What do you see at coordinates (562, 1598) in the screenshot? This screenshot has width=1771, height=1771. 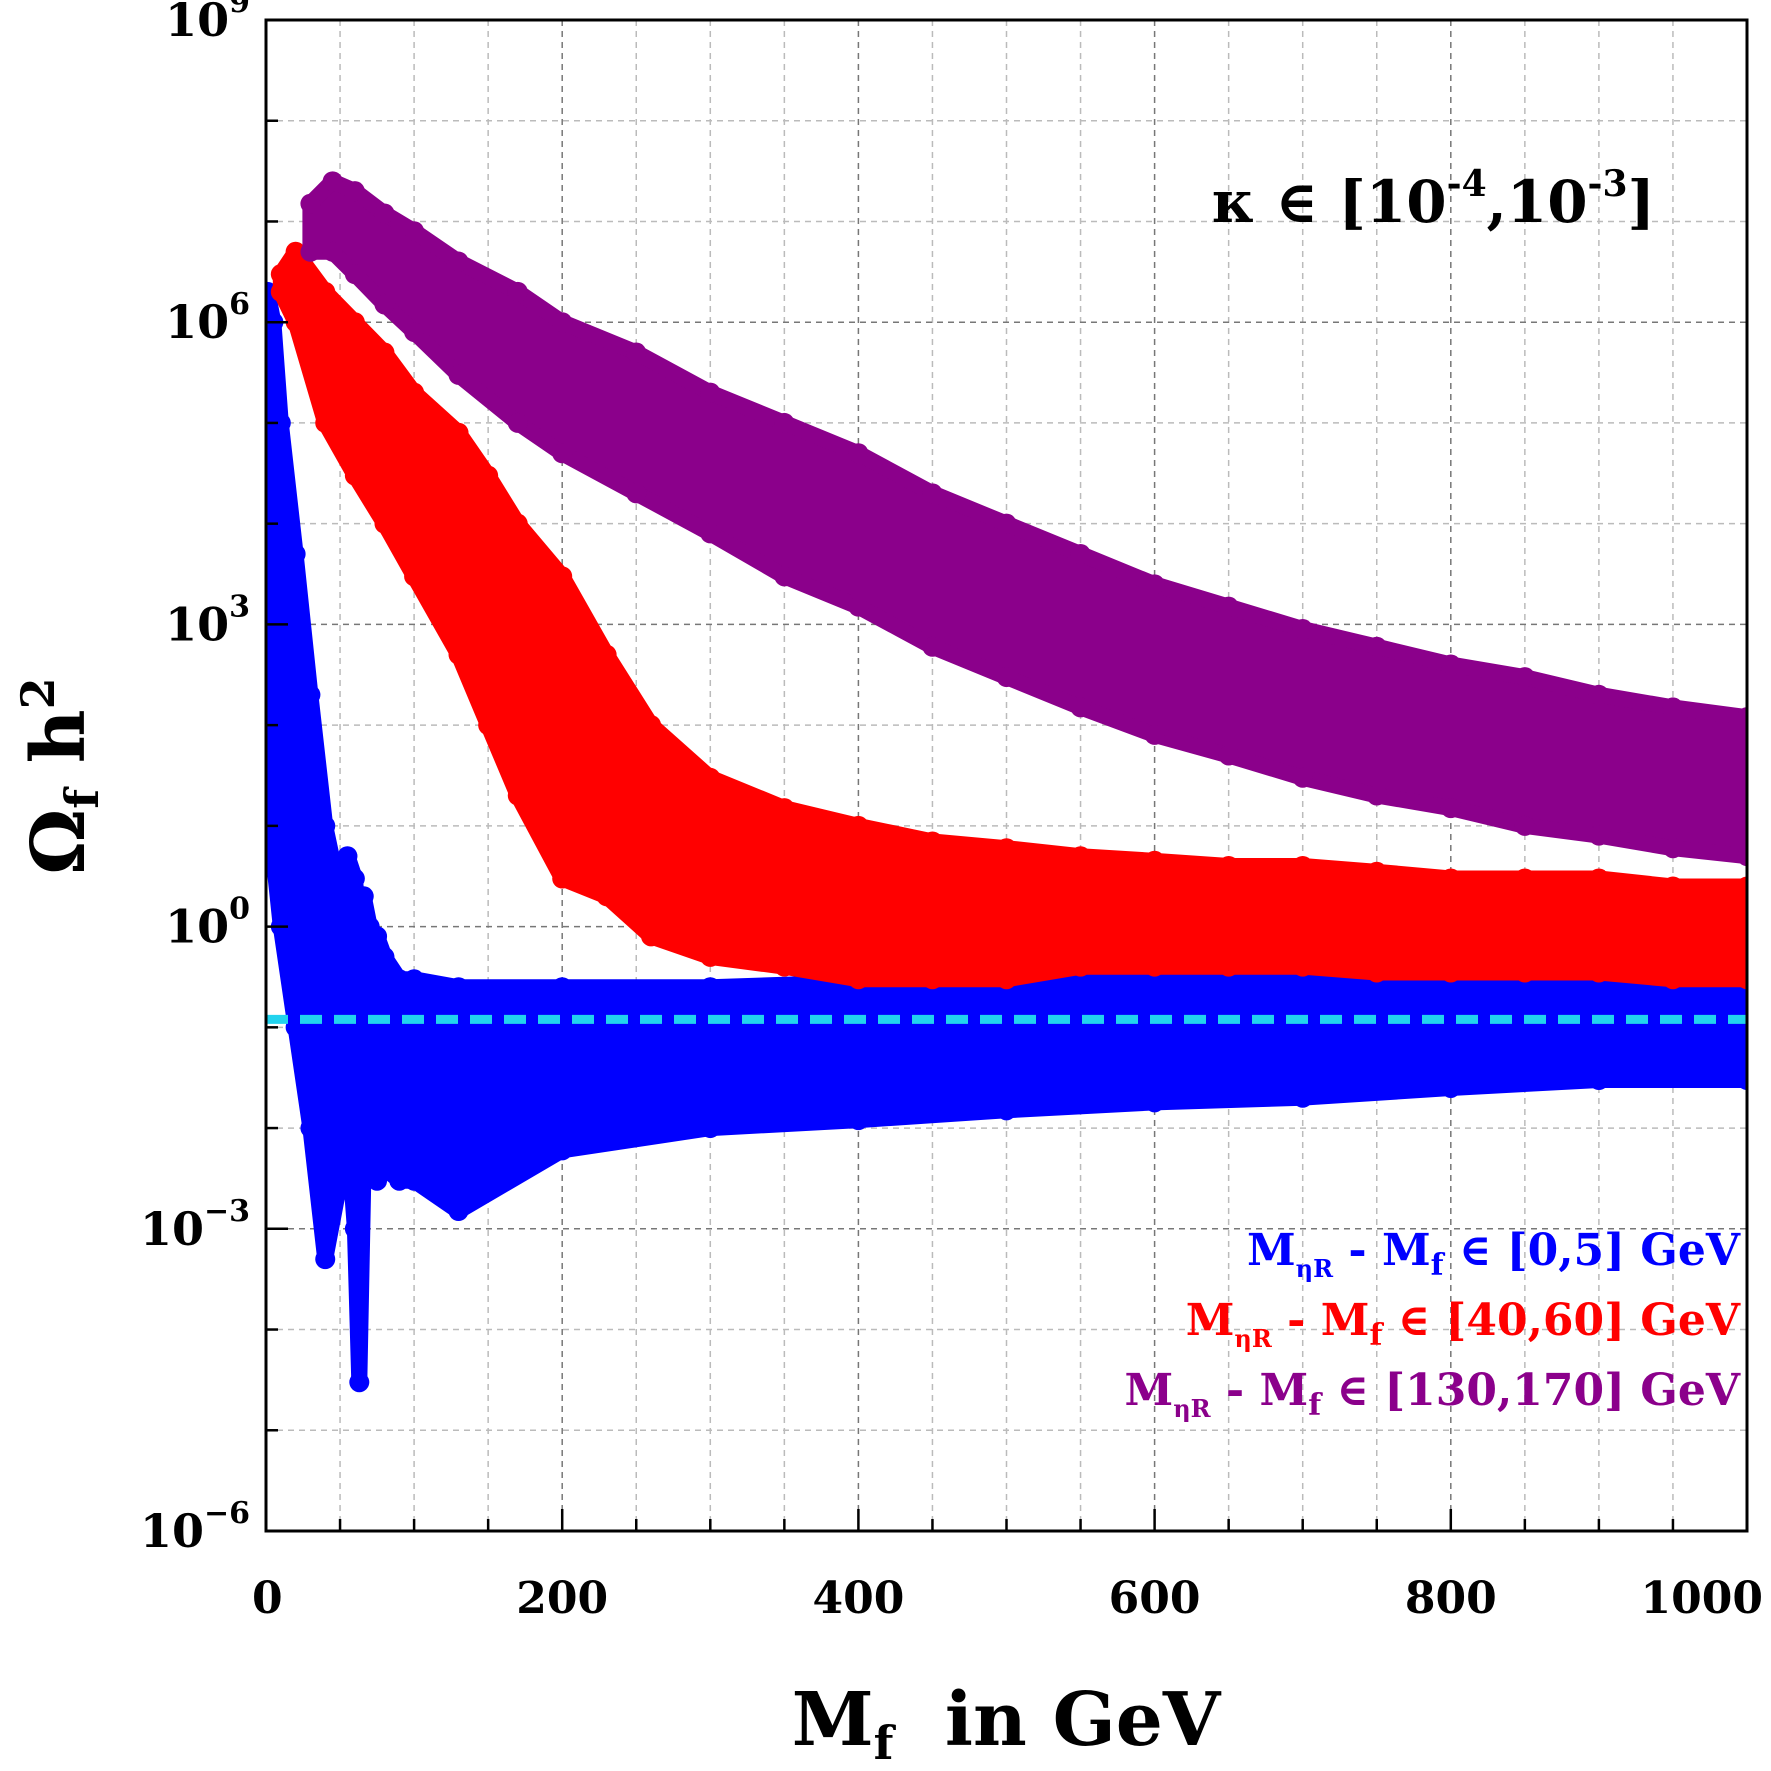 I see `x-tick-label: 200` at bounding box center [562, 1598].